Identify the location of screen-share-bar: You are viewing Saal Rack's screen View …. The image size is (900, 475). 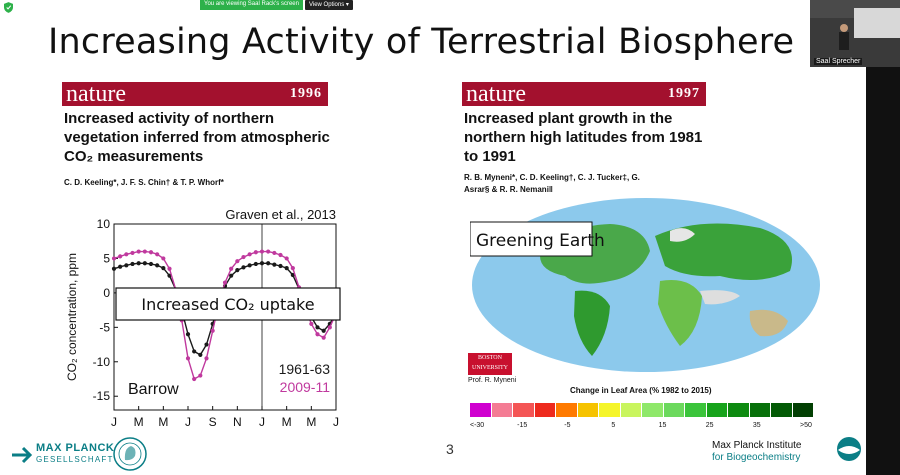
(276, 5).